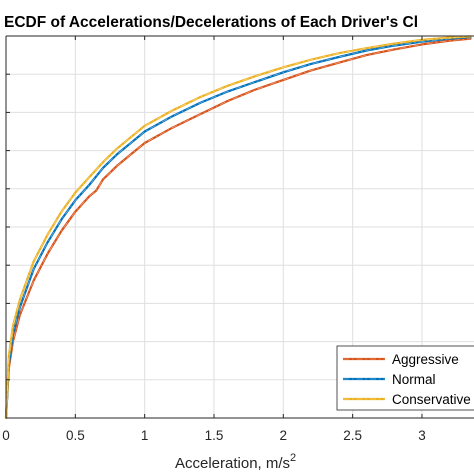  I want to click on x-tick-labels: 0 0.5 1 1.5 2 2.5 3, so click(213, 435).